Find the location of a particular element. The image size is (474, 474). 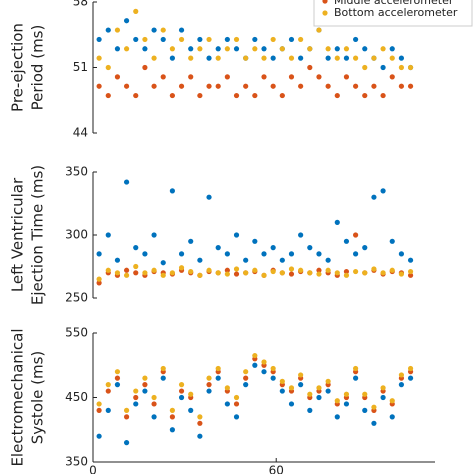

y-tick-label: 58 is located at coordinates (80, 4).